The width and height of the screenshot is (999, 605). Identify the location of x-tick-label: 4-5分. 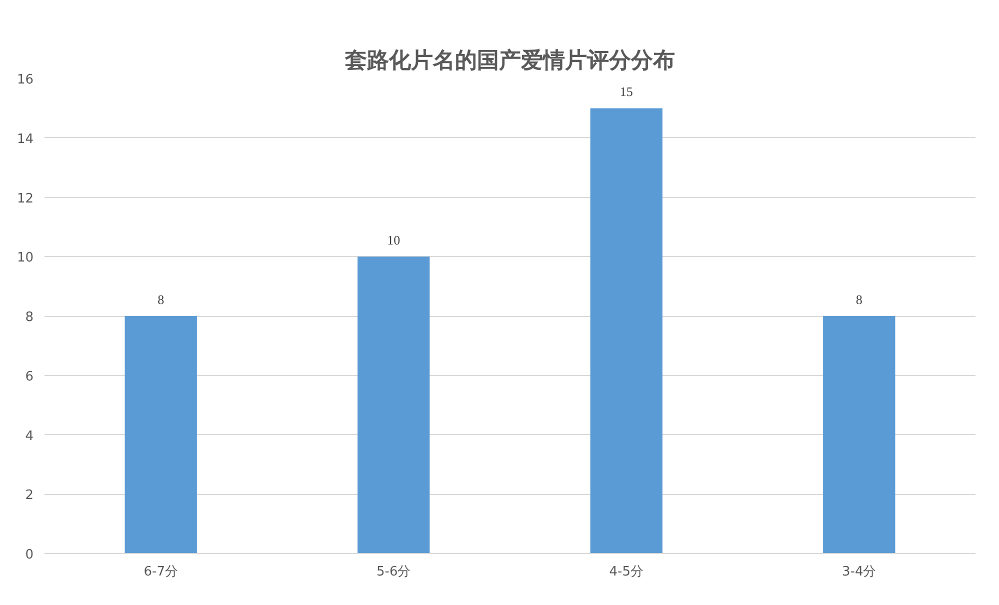
(626, 572).